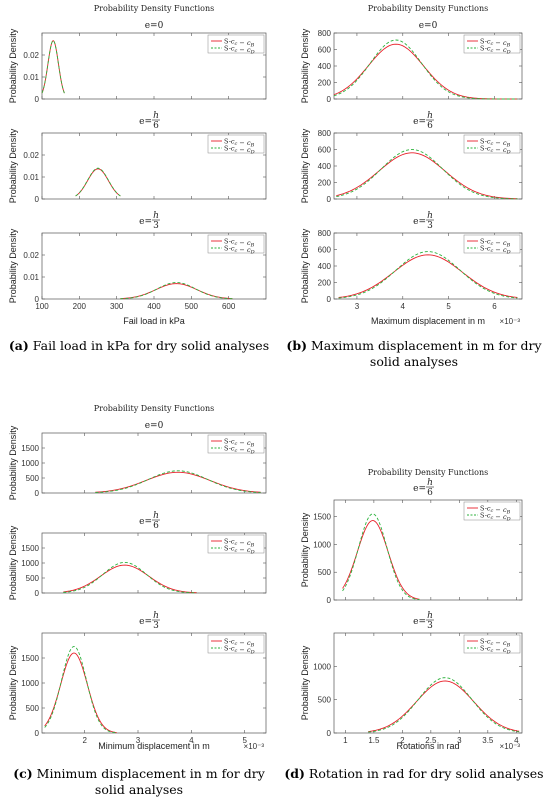 Image resolution: width=550 pixels, height=804 pixels. What do you see at coordinates (428, 550) in the screenshot?
I see `panel-axes-box` at bounding box center [428, 550].